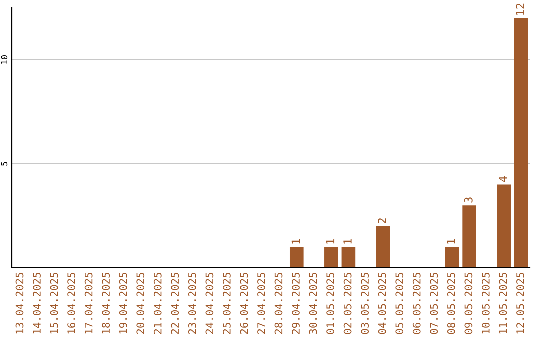 The width and height of the screenshot is (540, 340). Describe the element at coordinates (210, 303) in the screenshot. I see `x-tick-label: 24.04.2025` at that location.